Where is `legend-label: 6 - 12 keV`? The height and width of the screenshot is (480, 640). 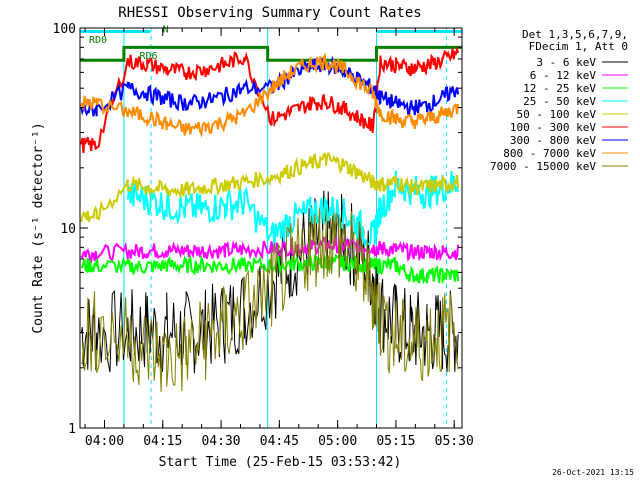 legend-label: 6 - 12 keV is located at coordinates (563, 75).